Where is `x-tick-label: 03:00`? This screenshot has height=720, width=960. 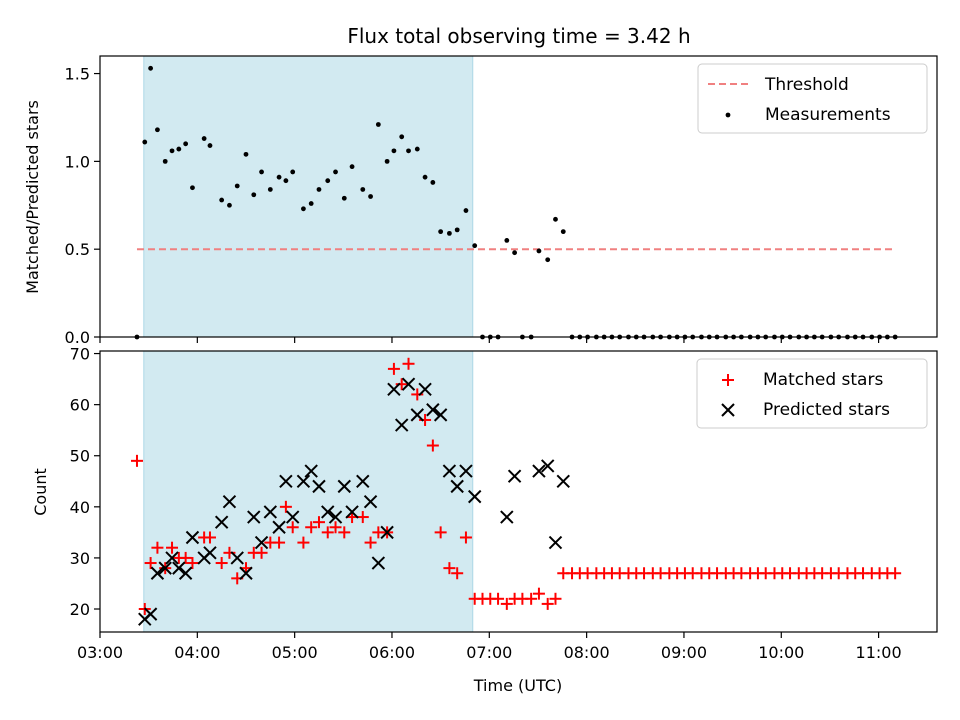
x-tick-label: 03:00 is located at coordinates (100, 652).